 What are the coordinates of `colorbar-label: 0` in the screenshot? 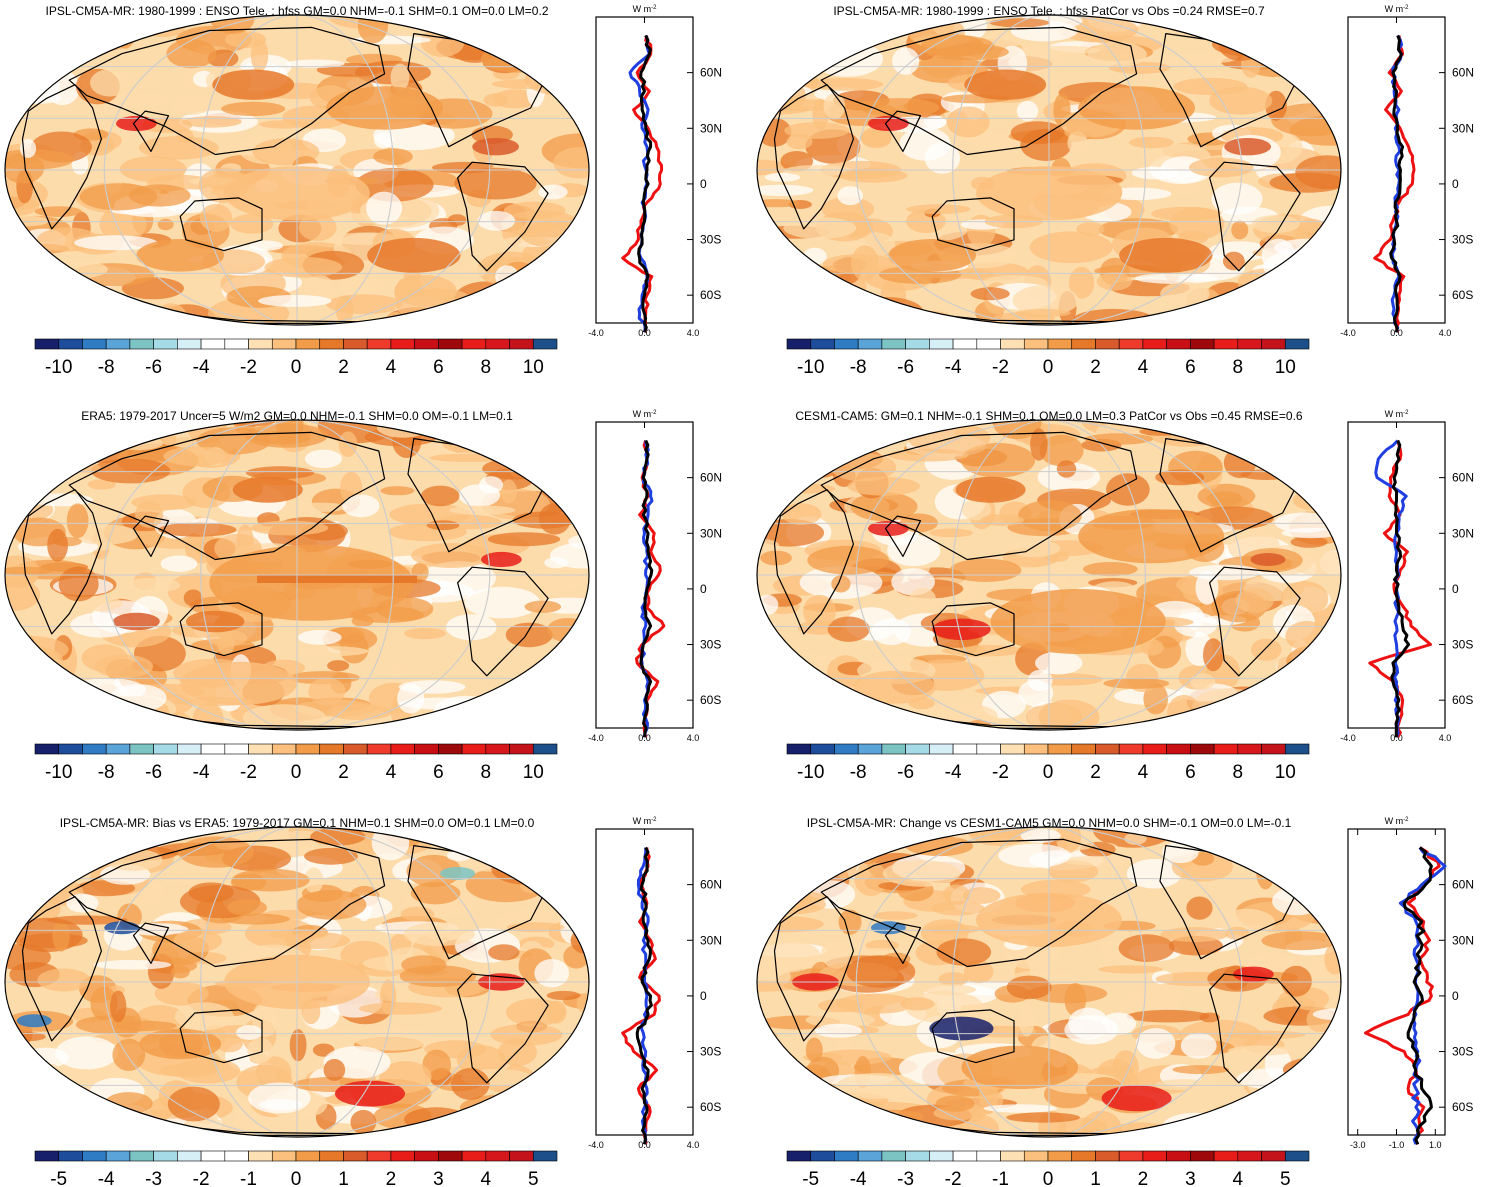 It's located at (1048, 367).